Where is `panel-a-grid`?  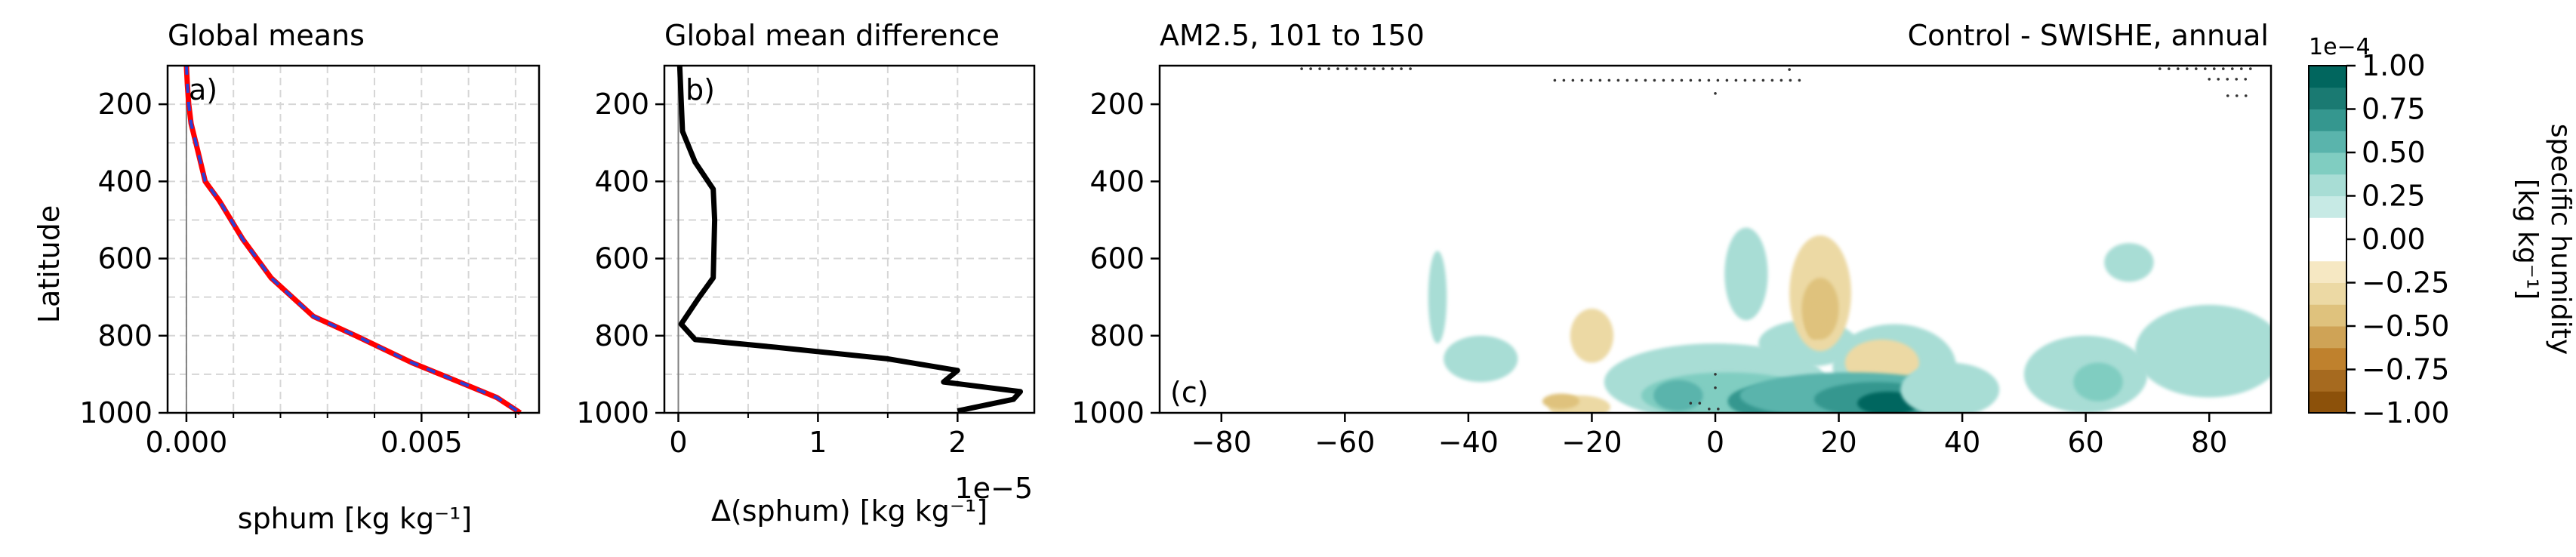
panel-a-grid is located at coordinates (353, 240).